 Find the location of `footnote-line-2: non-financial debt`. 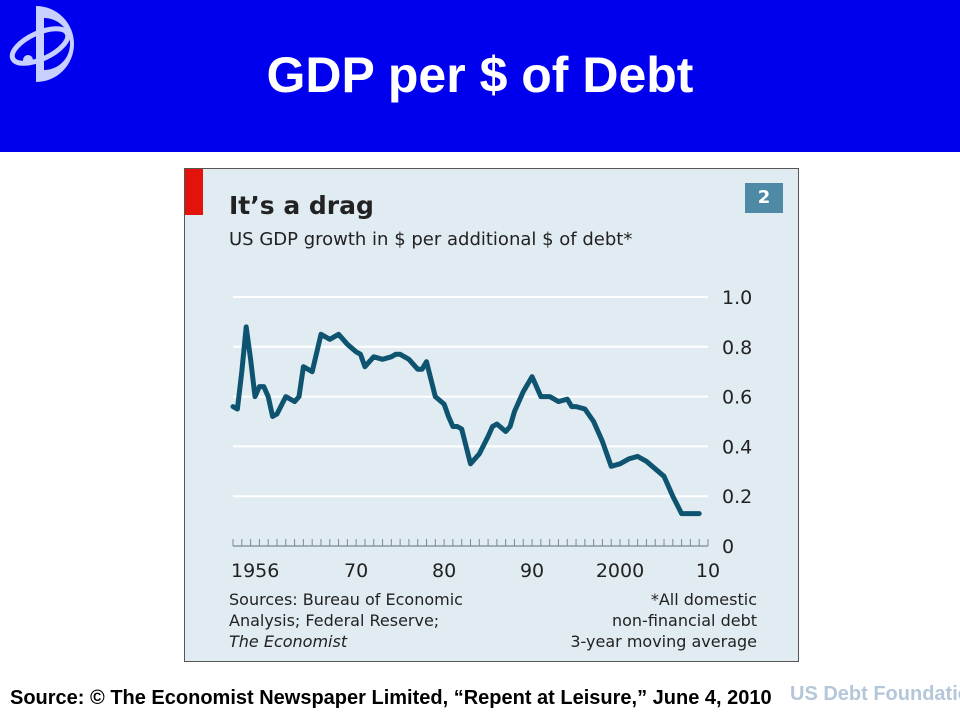

footnote-line-2: non-financial debt is located at coordinates (684, 620).